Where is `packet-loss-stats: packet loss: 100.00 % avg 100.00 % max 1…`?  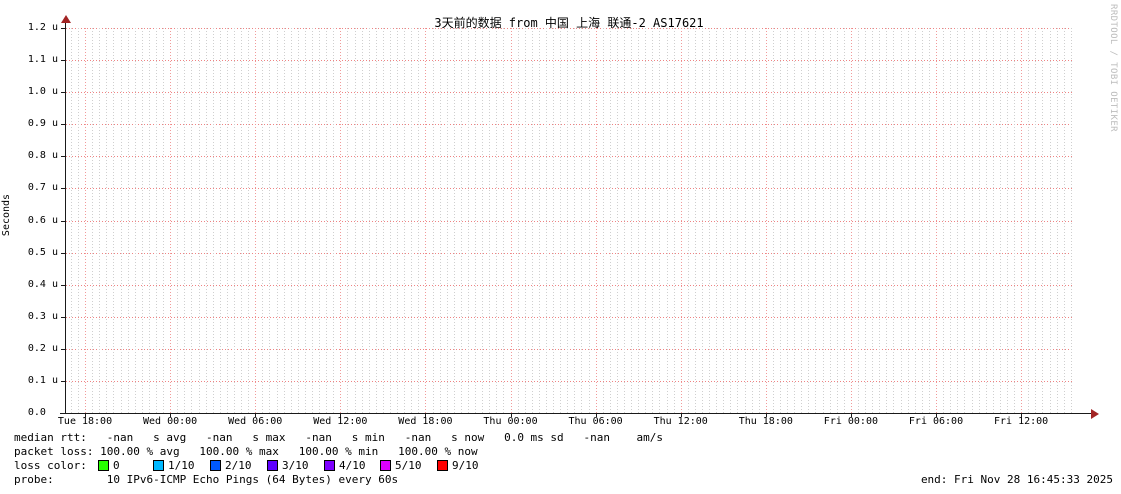
packet-loss-stats: packet loss: 100.00 % avg 100.00 % max 1… is located at coordinates (246, 451).